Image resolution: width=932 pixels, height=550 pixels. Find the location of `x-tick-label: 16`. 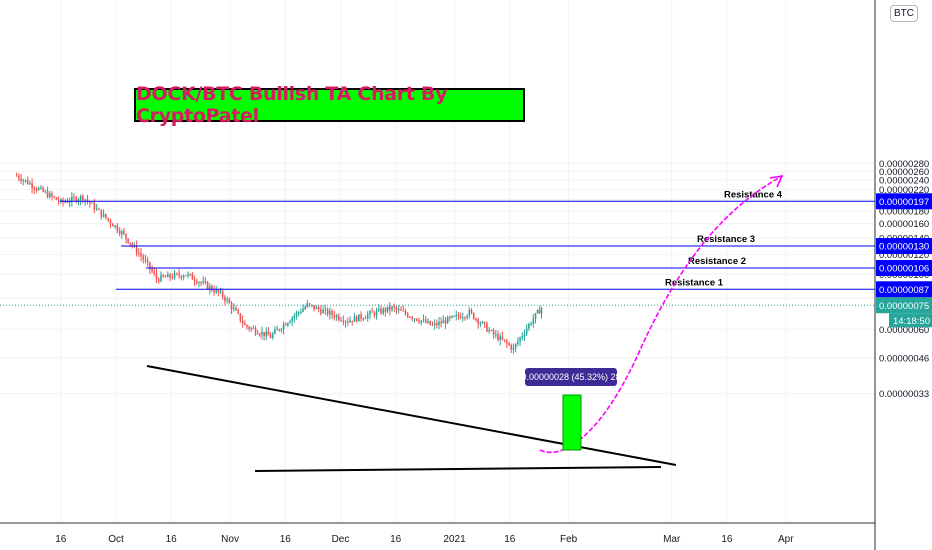

x-tick-label: 16 is located at coordinates (61, 539).